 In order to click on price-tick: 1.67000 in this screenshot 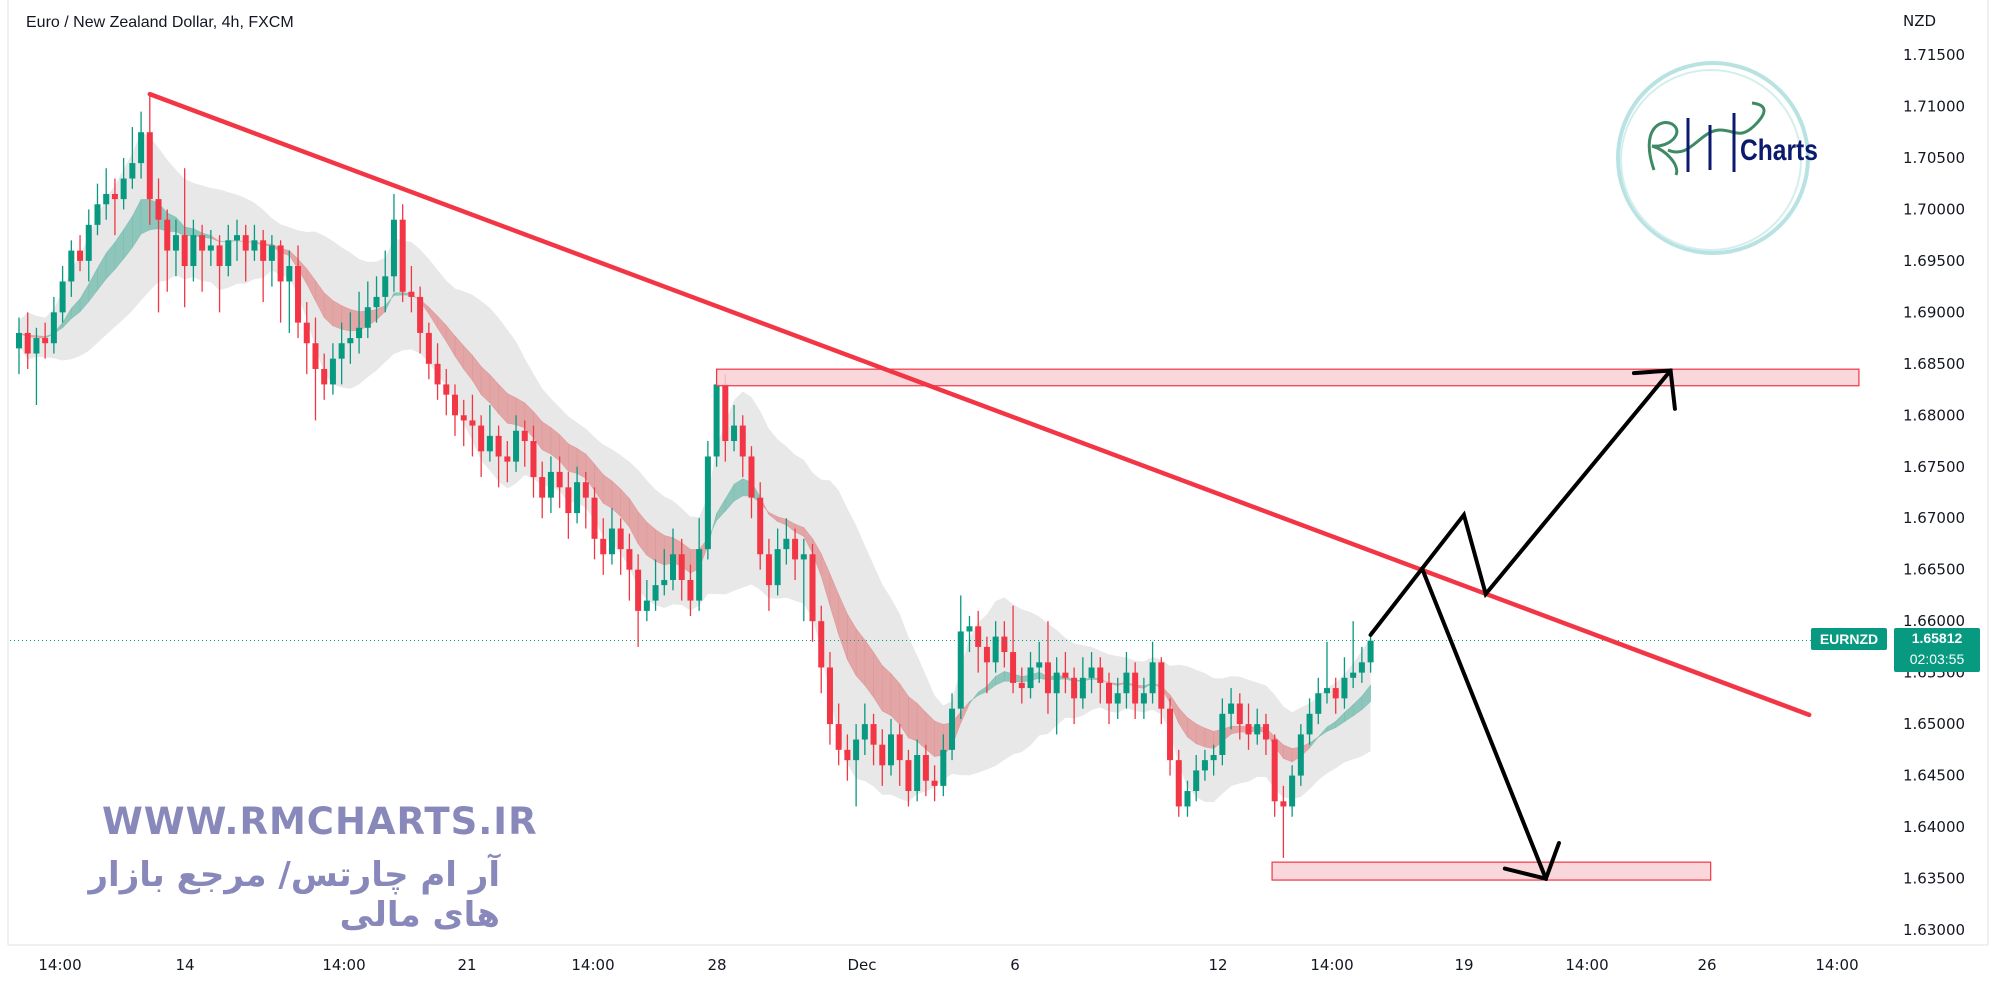, I will do `click(1934, 518)`.